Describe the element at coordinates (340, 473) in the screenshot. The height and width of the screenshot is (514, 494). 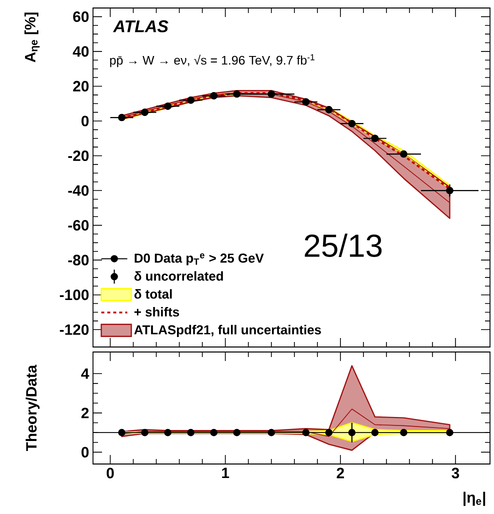
I see `x-tick-label: 2` at that location.